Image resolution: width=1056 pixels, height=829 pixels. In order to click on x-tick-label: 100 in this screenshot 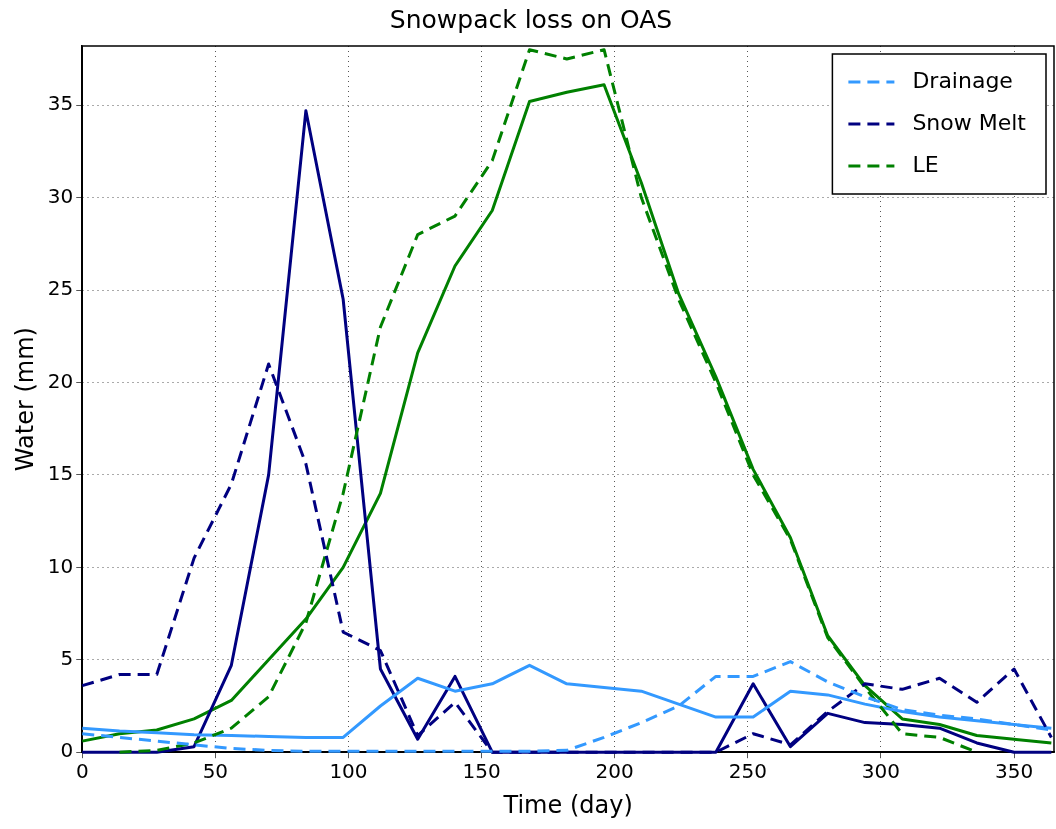, I will do `click(348, 771)`.